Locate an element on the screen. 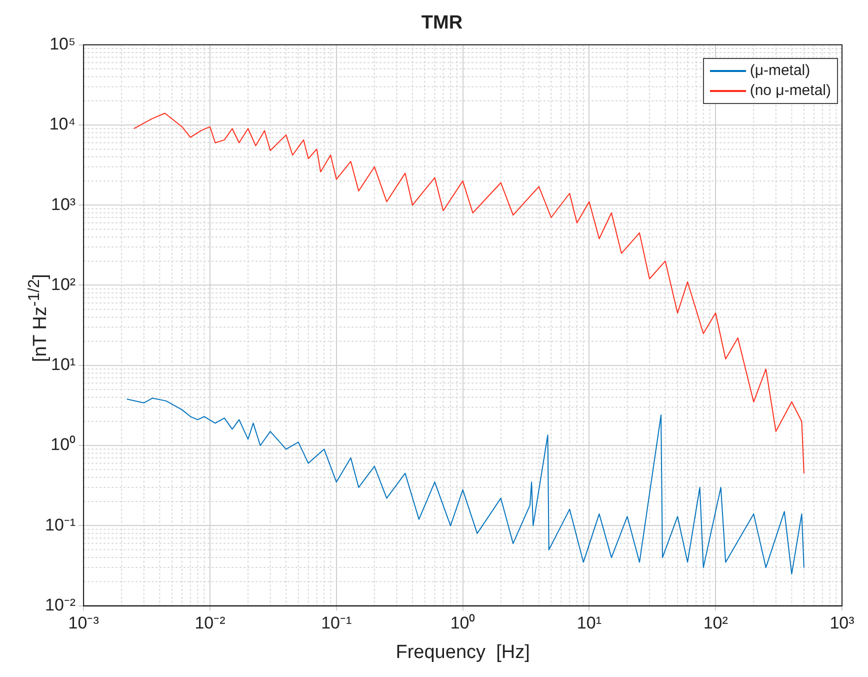 This screenshot has width=868, height=677. x-tick-label: 10⁻³ is located at coordinates (84, 623).